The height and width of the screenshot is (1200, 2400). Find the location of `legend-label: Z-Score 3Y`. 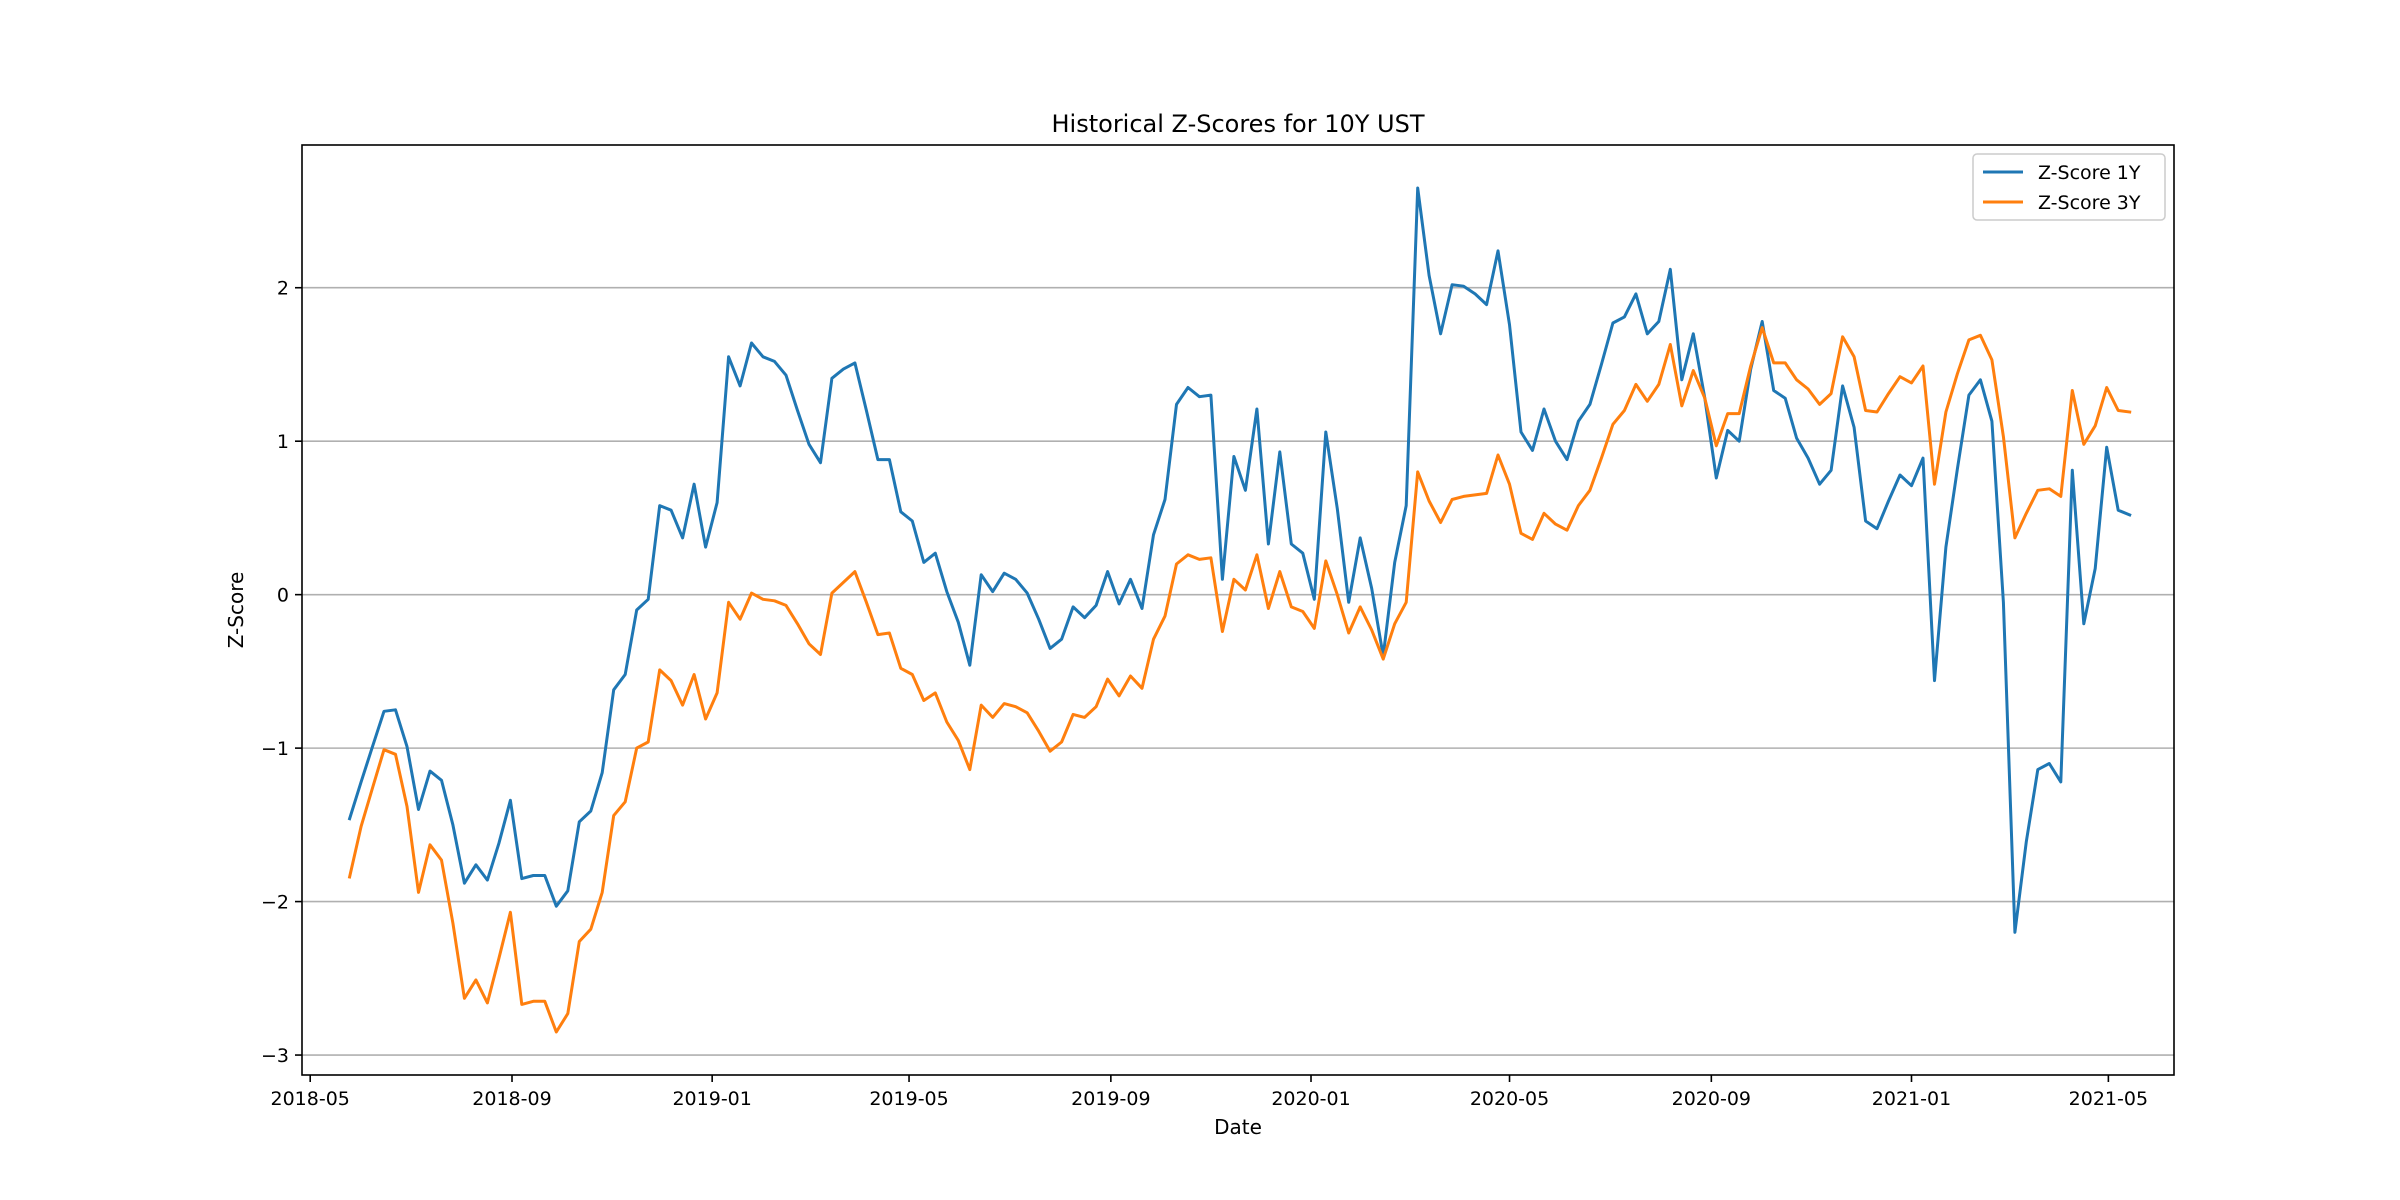

legend-label: Z-Score 3Y is located at coordinates (2089, 203).